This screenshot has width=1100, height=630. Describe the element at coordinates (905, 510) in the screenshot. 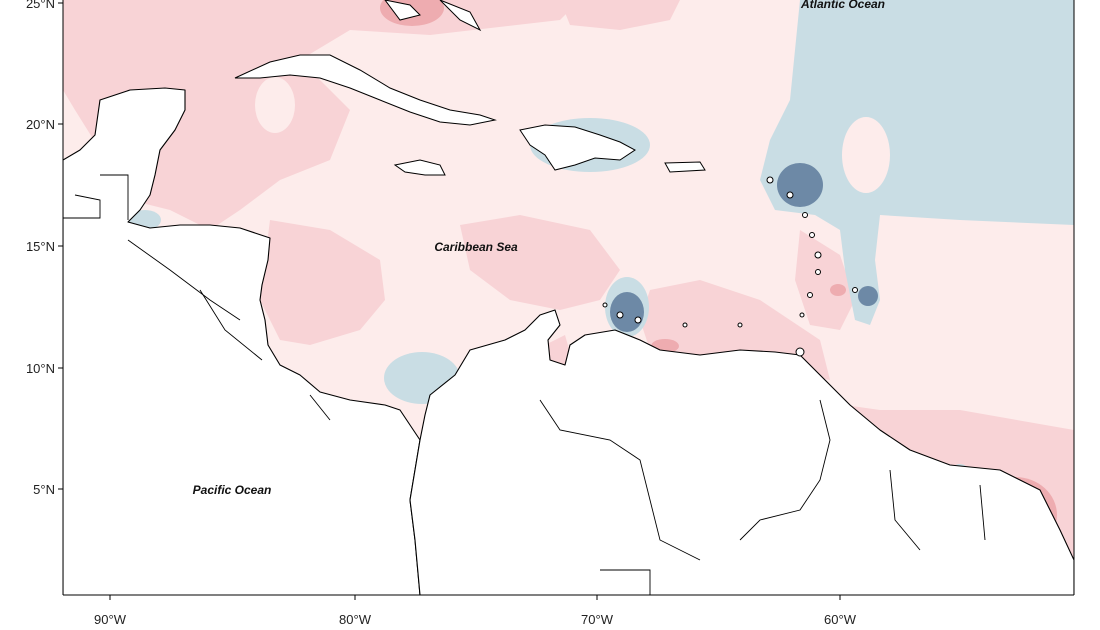

I see `border-guyana-suriname` at that location.